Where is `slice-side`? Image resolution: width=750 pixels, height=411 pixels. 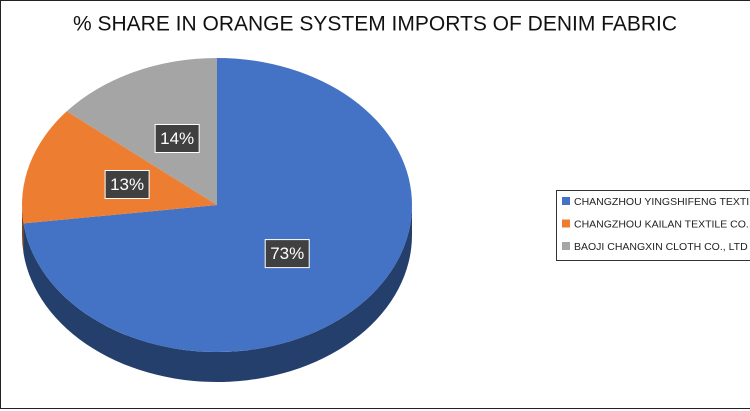
slice-side is located at coordinates (23, 229).